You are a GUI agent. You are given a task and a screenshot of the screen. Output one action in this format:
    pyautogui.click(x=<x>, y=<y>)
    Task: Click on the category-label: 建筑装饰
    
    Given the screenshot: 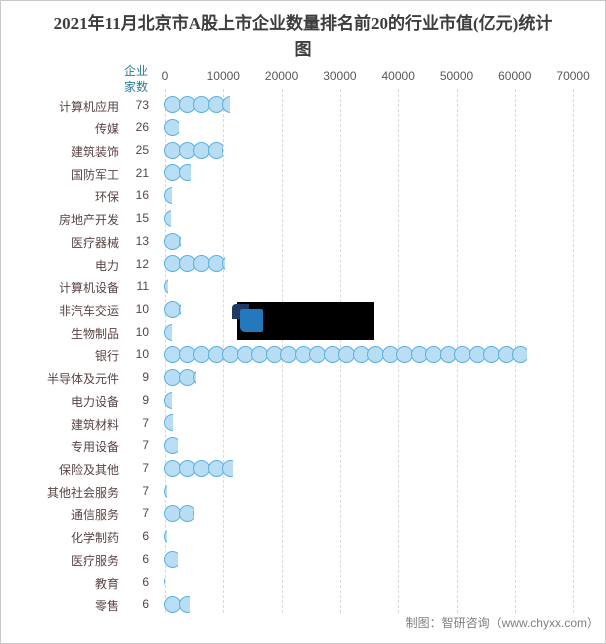 What is the action you would take?
    pyautogui.click(x=94, y=151)
    